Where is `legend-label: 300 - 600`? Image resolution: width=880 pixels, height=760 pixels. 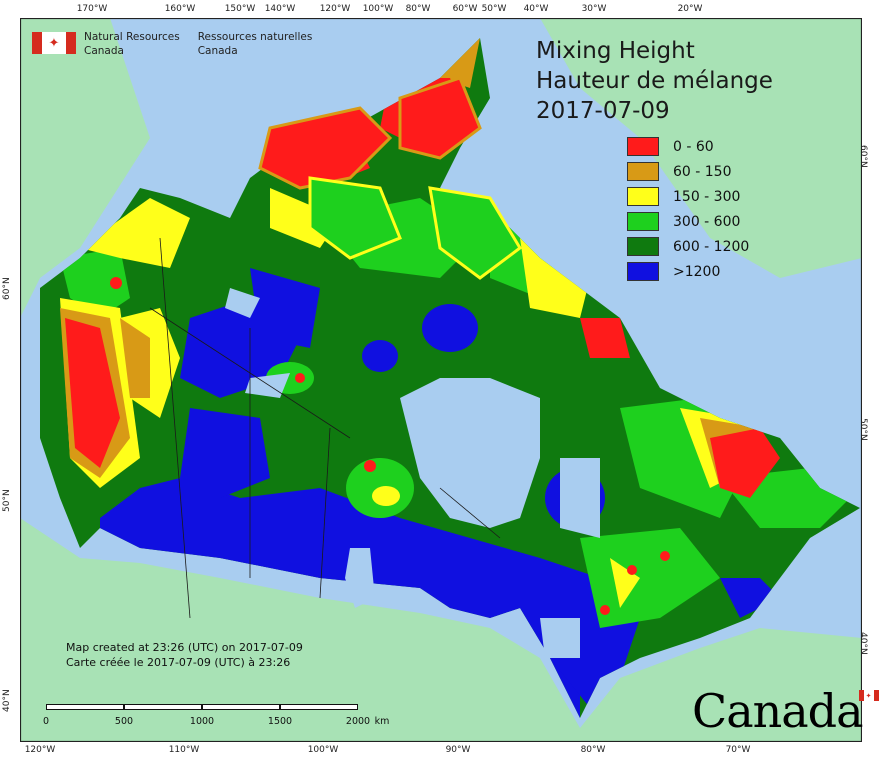
legend-label: 300 - 600 is located at coordinates (707, 221).